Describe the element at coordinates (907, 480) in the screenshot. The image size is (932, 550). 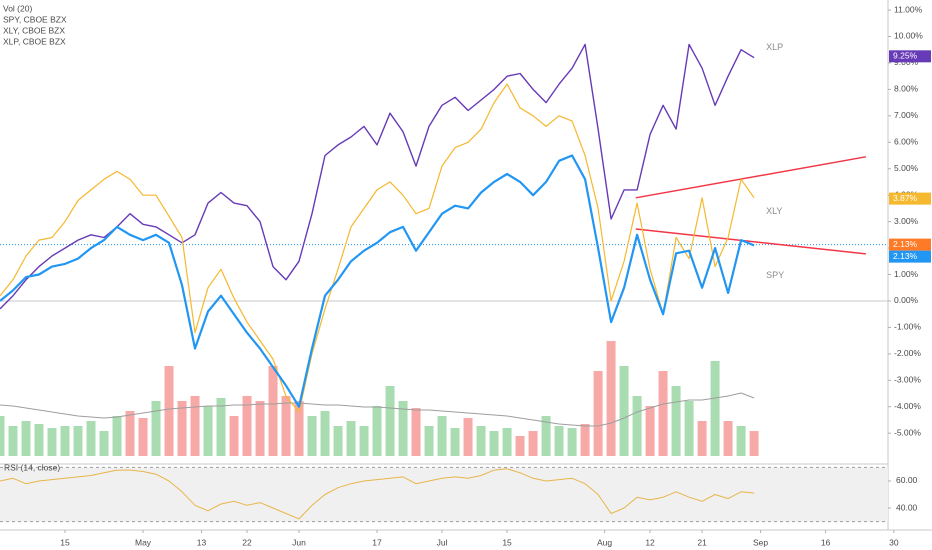
I see `rsi-y-tick-label: 60.00` at that location.